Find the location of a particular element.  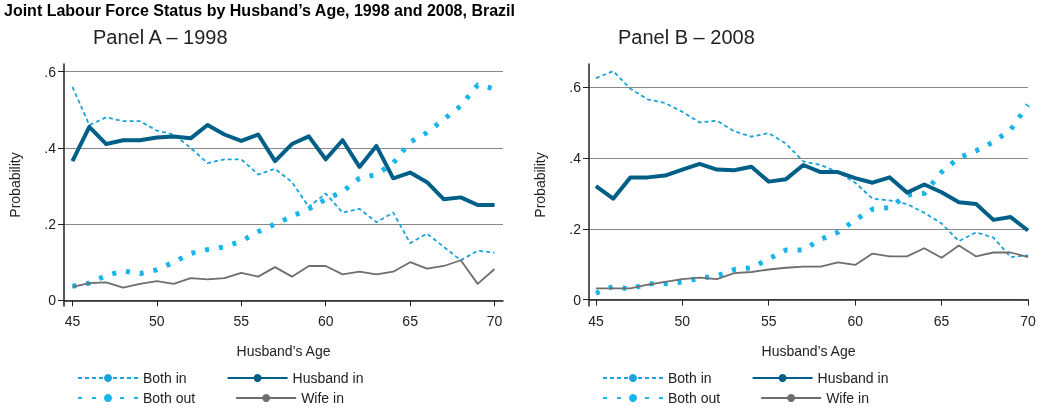

chart-title: Joint Labour Force Status by Husband’s Age, 1998 and 2008, Brazil is located at coordinates (259, 11).